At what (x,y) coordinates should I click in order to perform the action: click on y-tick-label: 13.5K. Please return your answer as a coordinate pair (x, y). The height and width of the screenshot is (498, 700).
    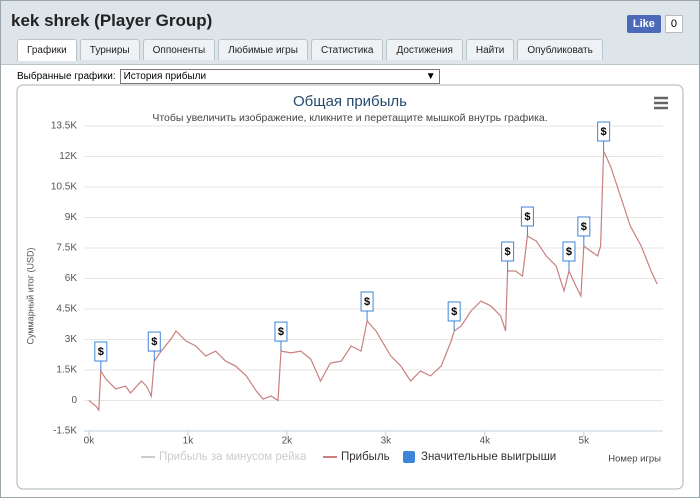
    Looking at the image, I should click on (64, 126).